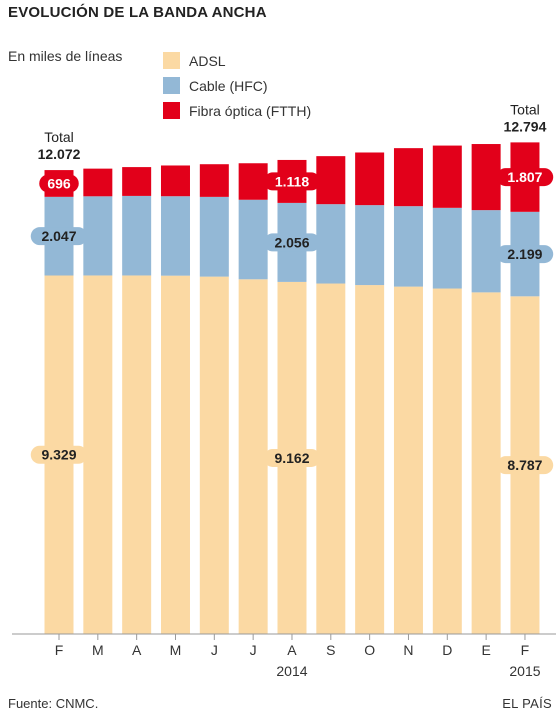  What do you see at coordinates (525, 650) in the screenshot?
I see `x-tick-label-13: F` at bounding box center [525, 650].